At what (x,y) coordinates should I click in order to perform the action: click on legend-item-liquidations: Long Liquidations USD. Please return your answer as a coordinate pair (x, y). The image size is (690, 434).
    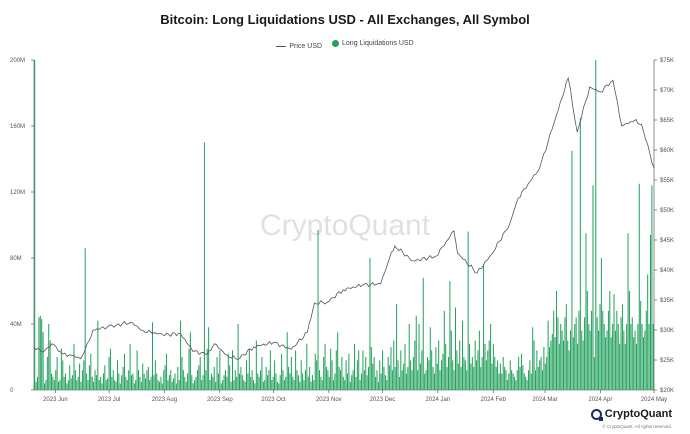
    Looking at the image, I should click on (373, 43).